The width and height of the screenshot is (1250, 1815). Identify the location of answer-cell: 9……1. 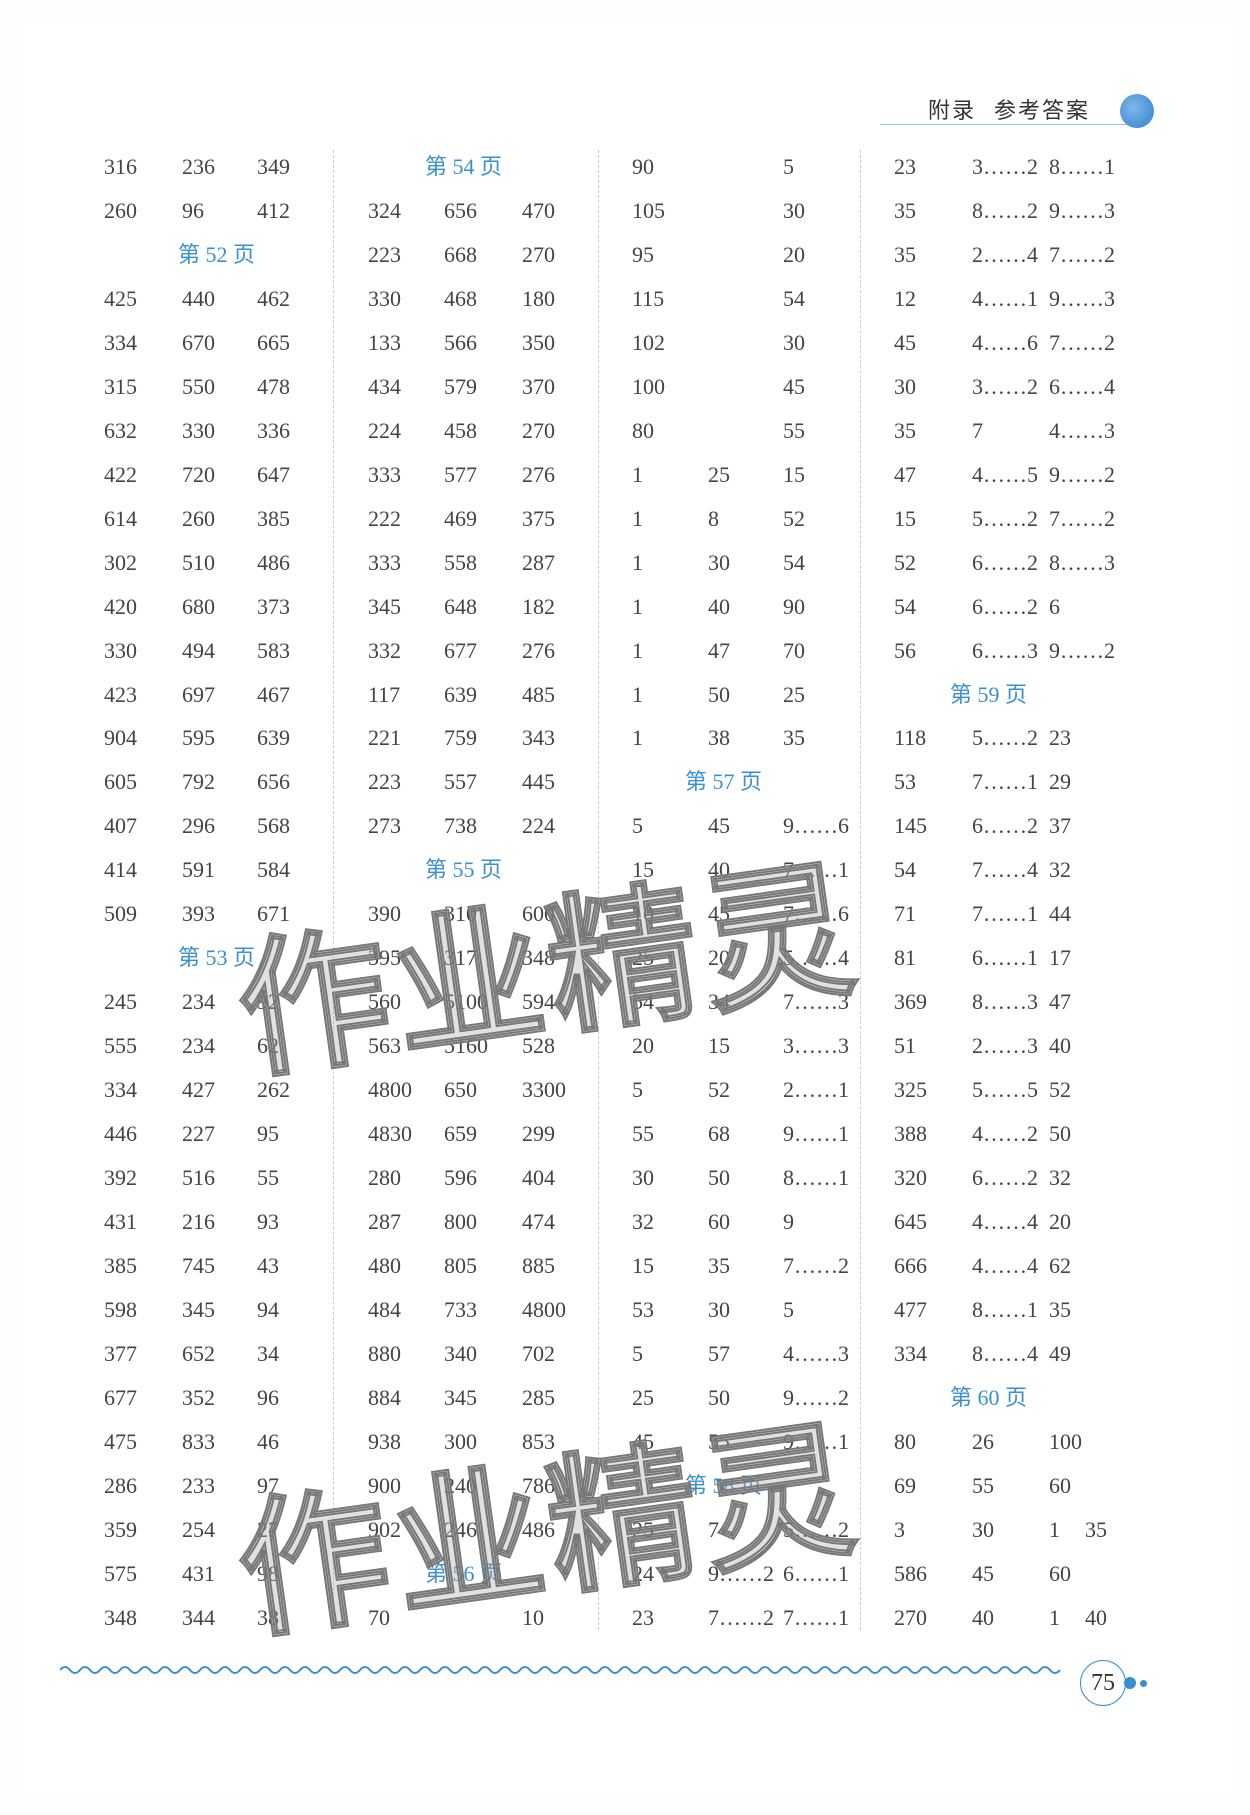
(816, 1134).